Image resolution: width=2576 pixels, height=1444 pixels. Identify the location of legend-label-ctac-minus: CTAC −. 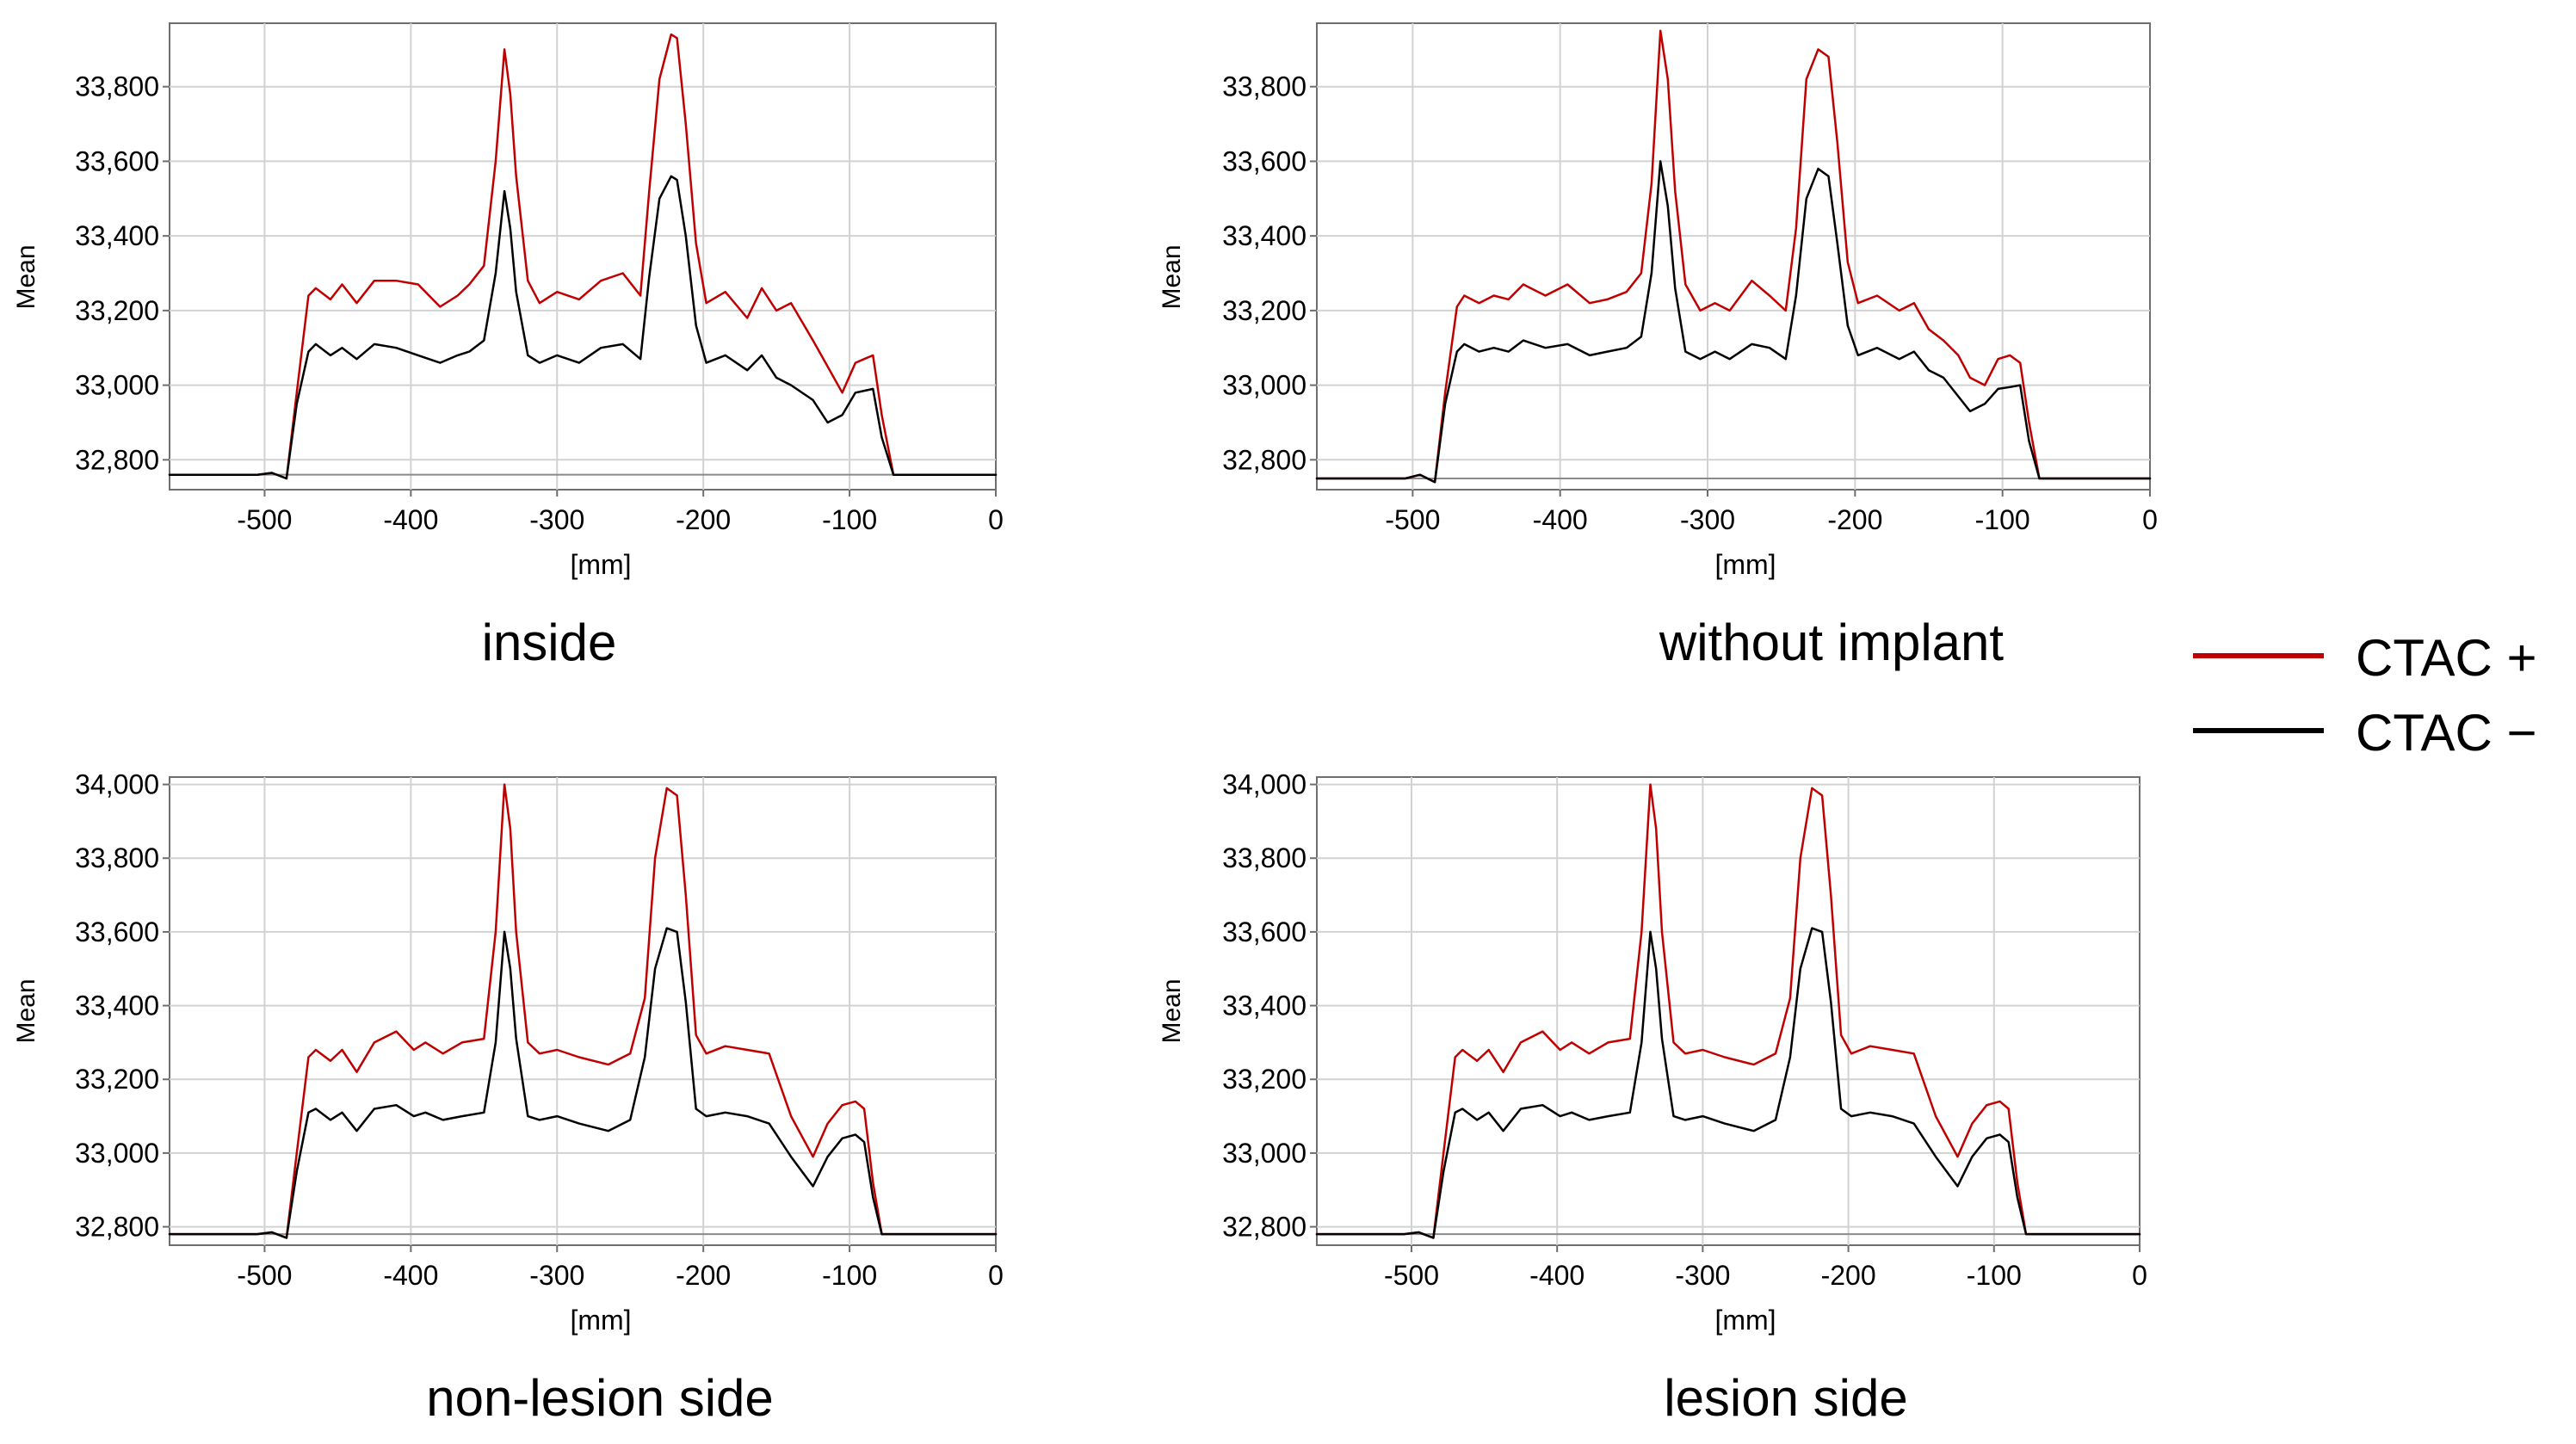
(2446, 733).